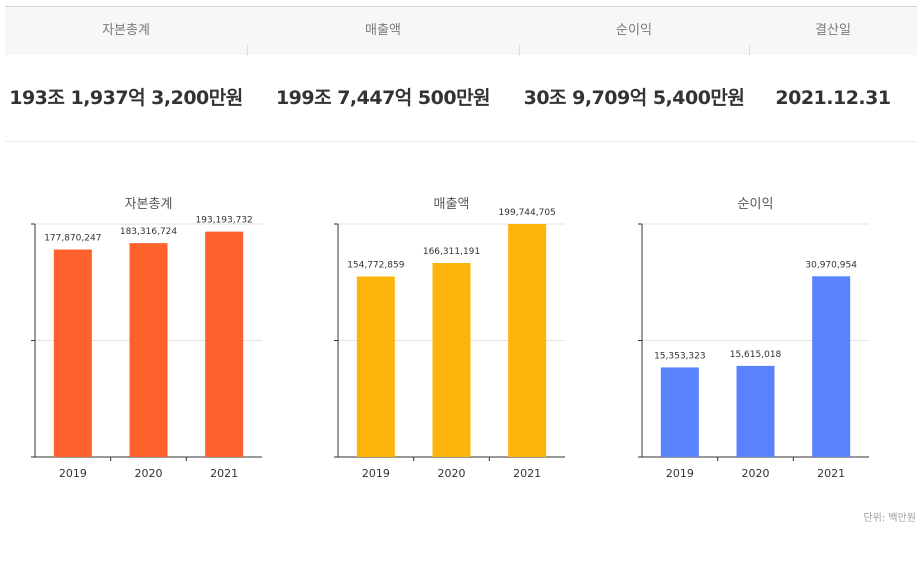 This screenshot has width=922, height=561. Describe the element at coordinates (126, 30) in the screenshot. I see `header-capital: 자본총계` at that location.